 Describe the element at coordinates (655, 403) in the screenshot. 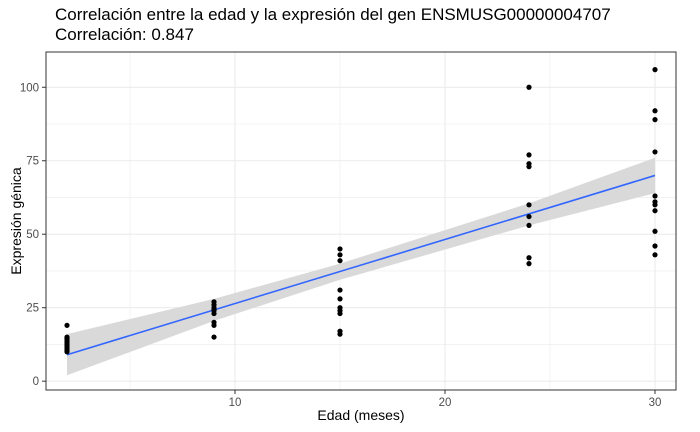

I see `x-tick-label: 30` at that location.